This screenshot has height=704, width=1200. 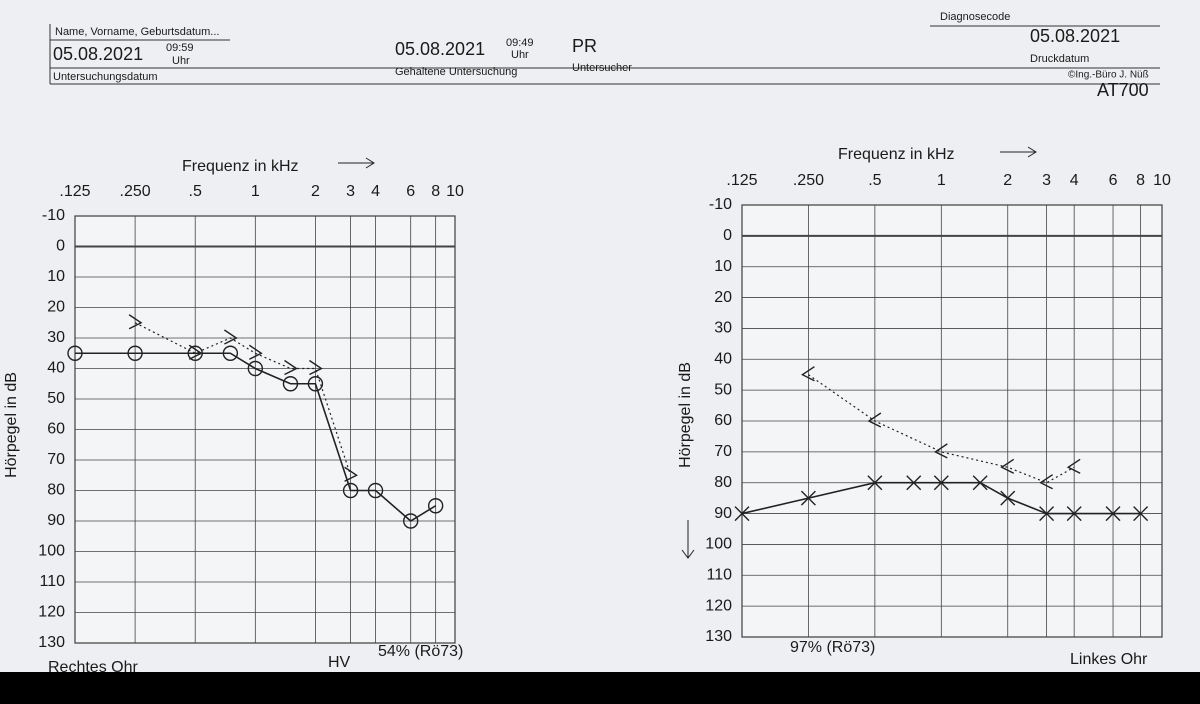 I want to click on held-time: 09:49, so click(x=520, y=43).